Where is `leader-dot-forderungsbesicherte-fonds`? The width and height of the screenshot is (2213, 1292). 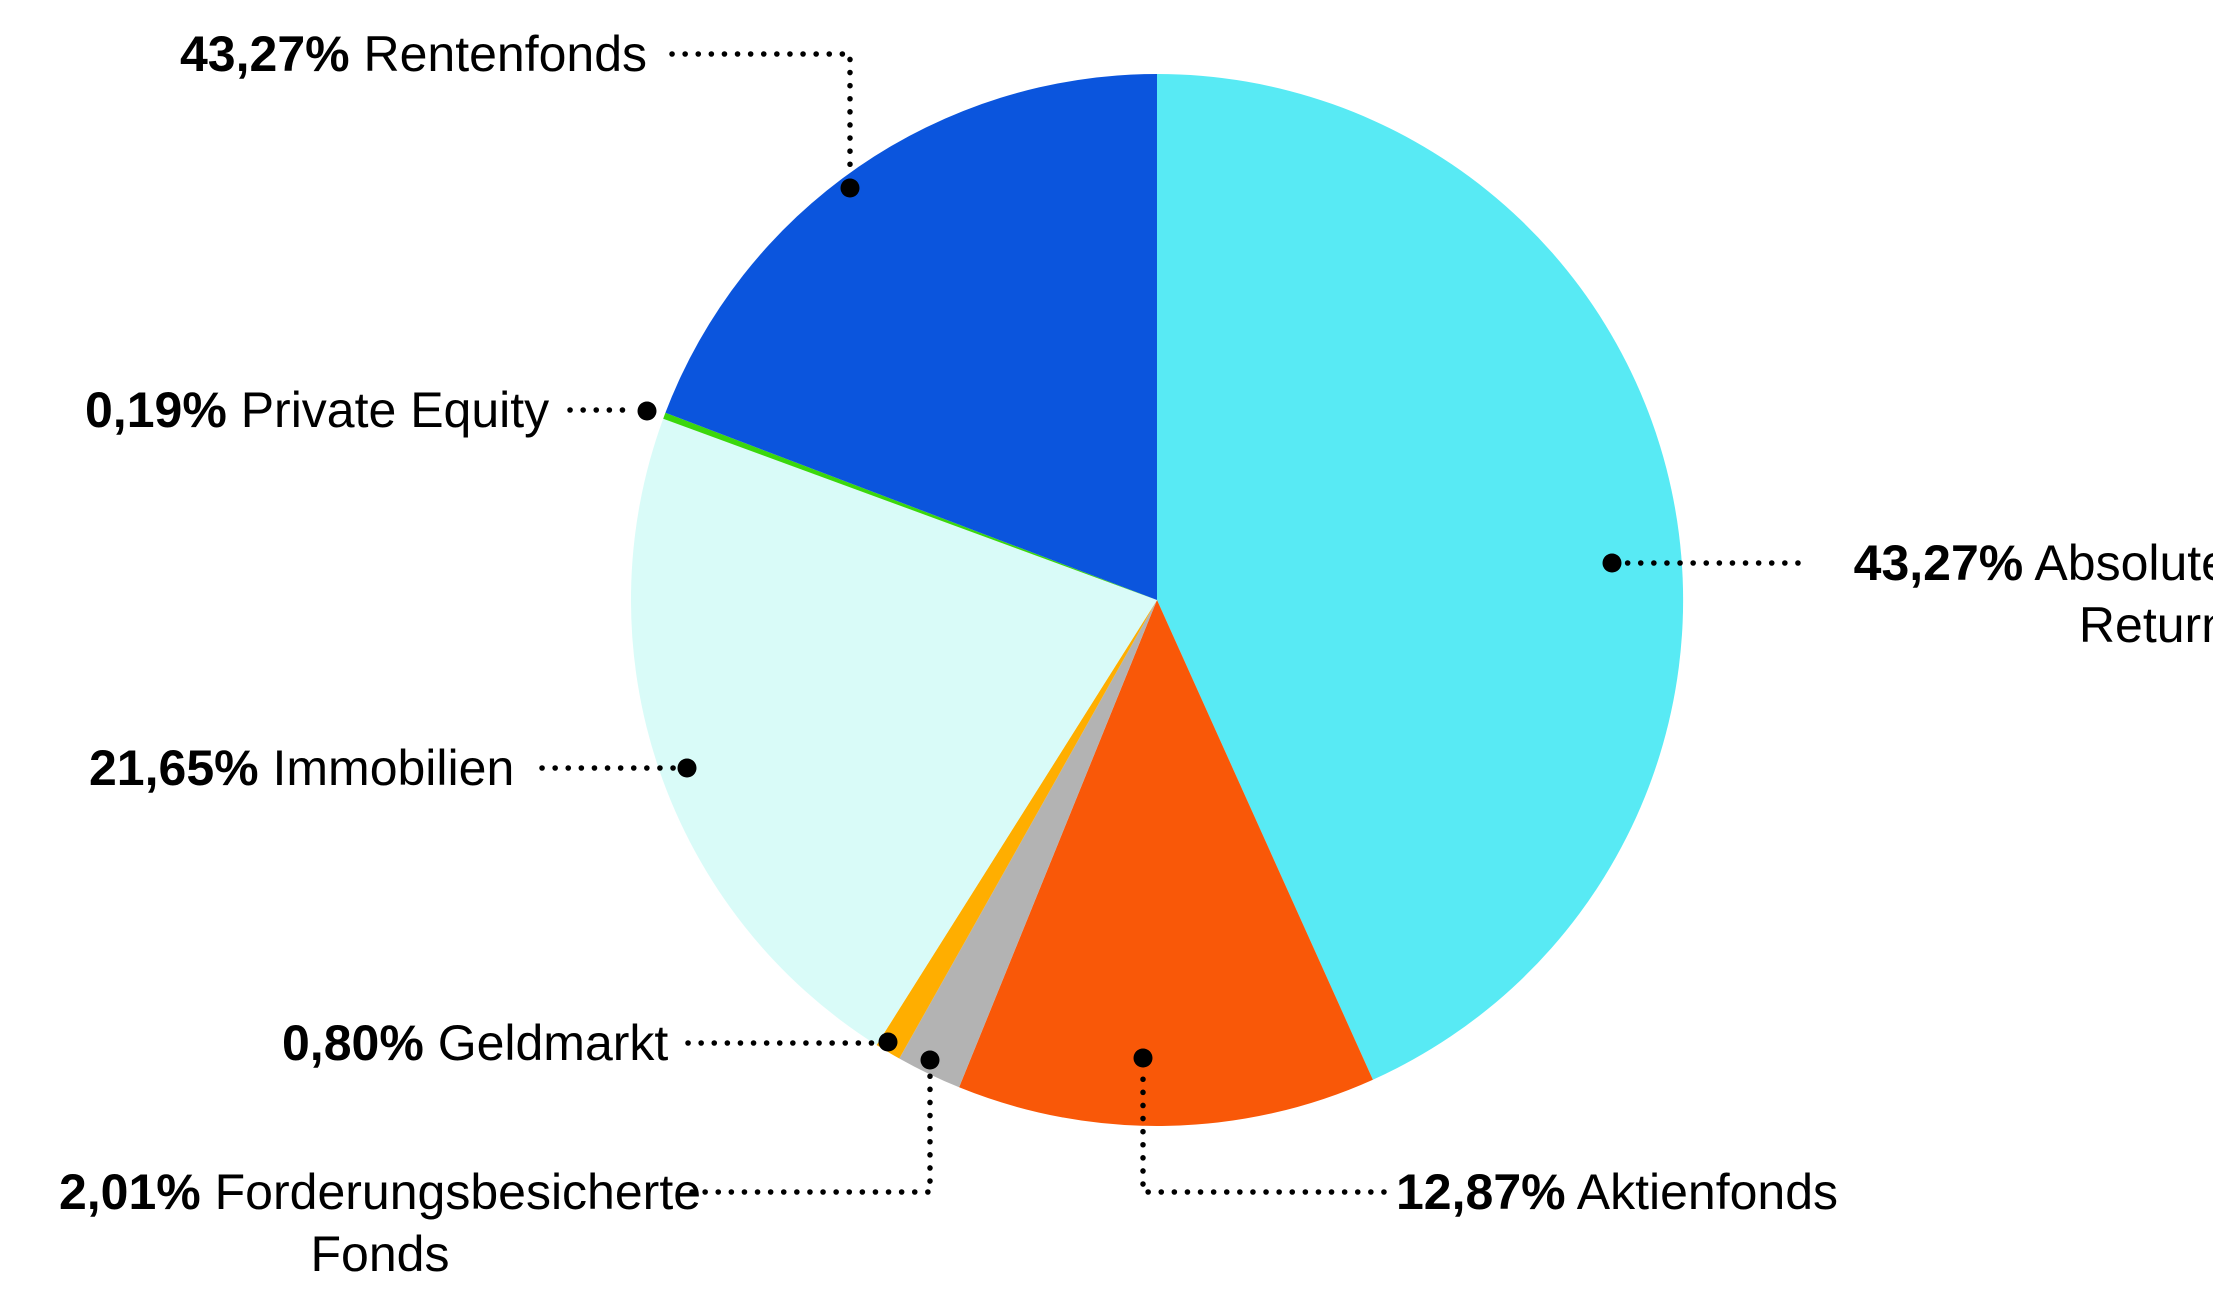 leader-dot-forderungsbesicherte-fonds is located at coordinates (930, 1060).